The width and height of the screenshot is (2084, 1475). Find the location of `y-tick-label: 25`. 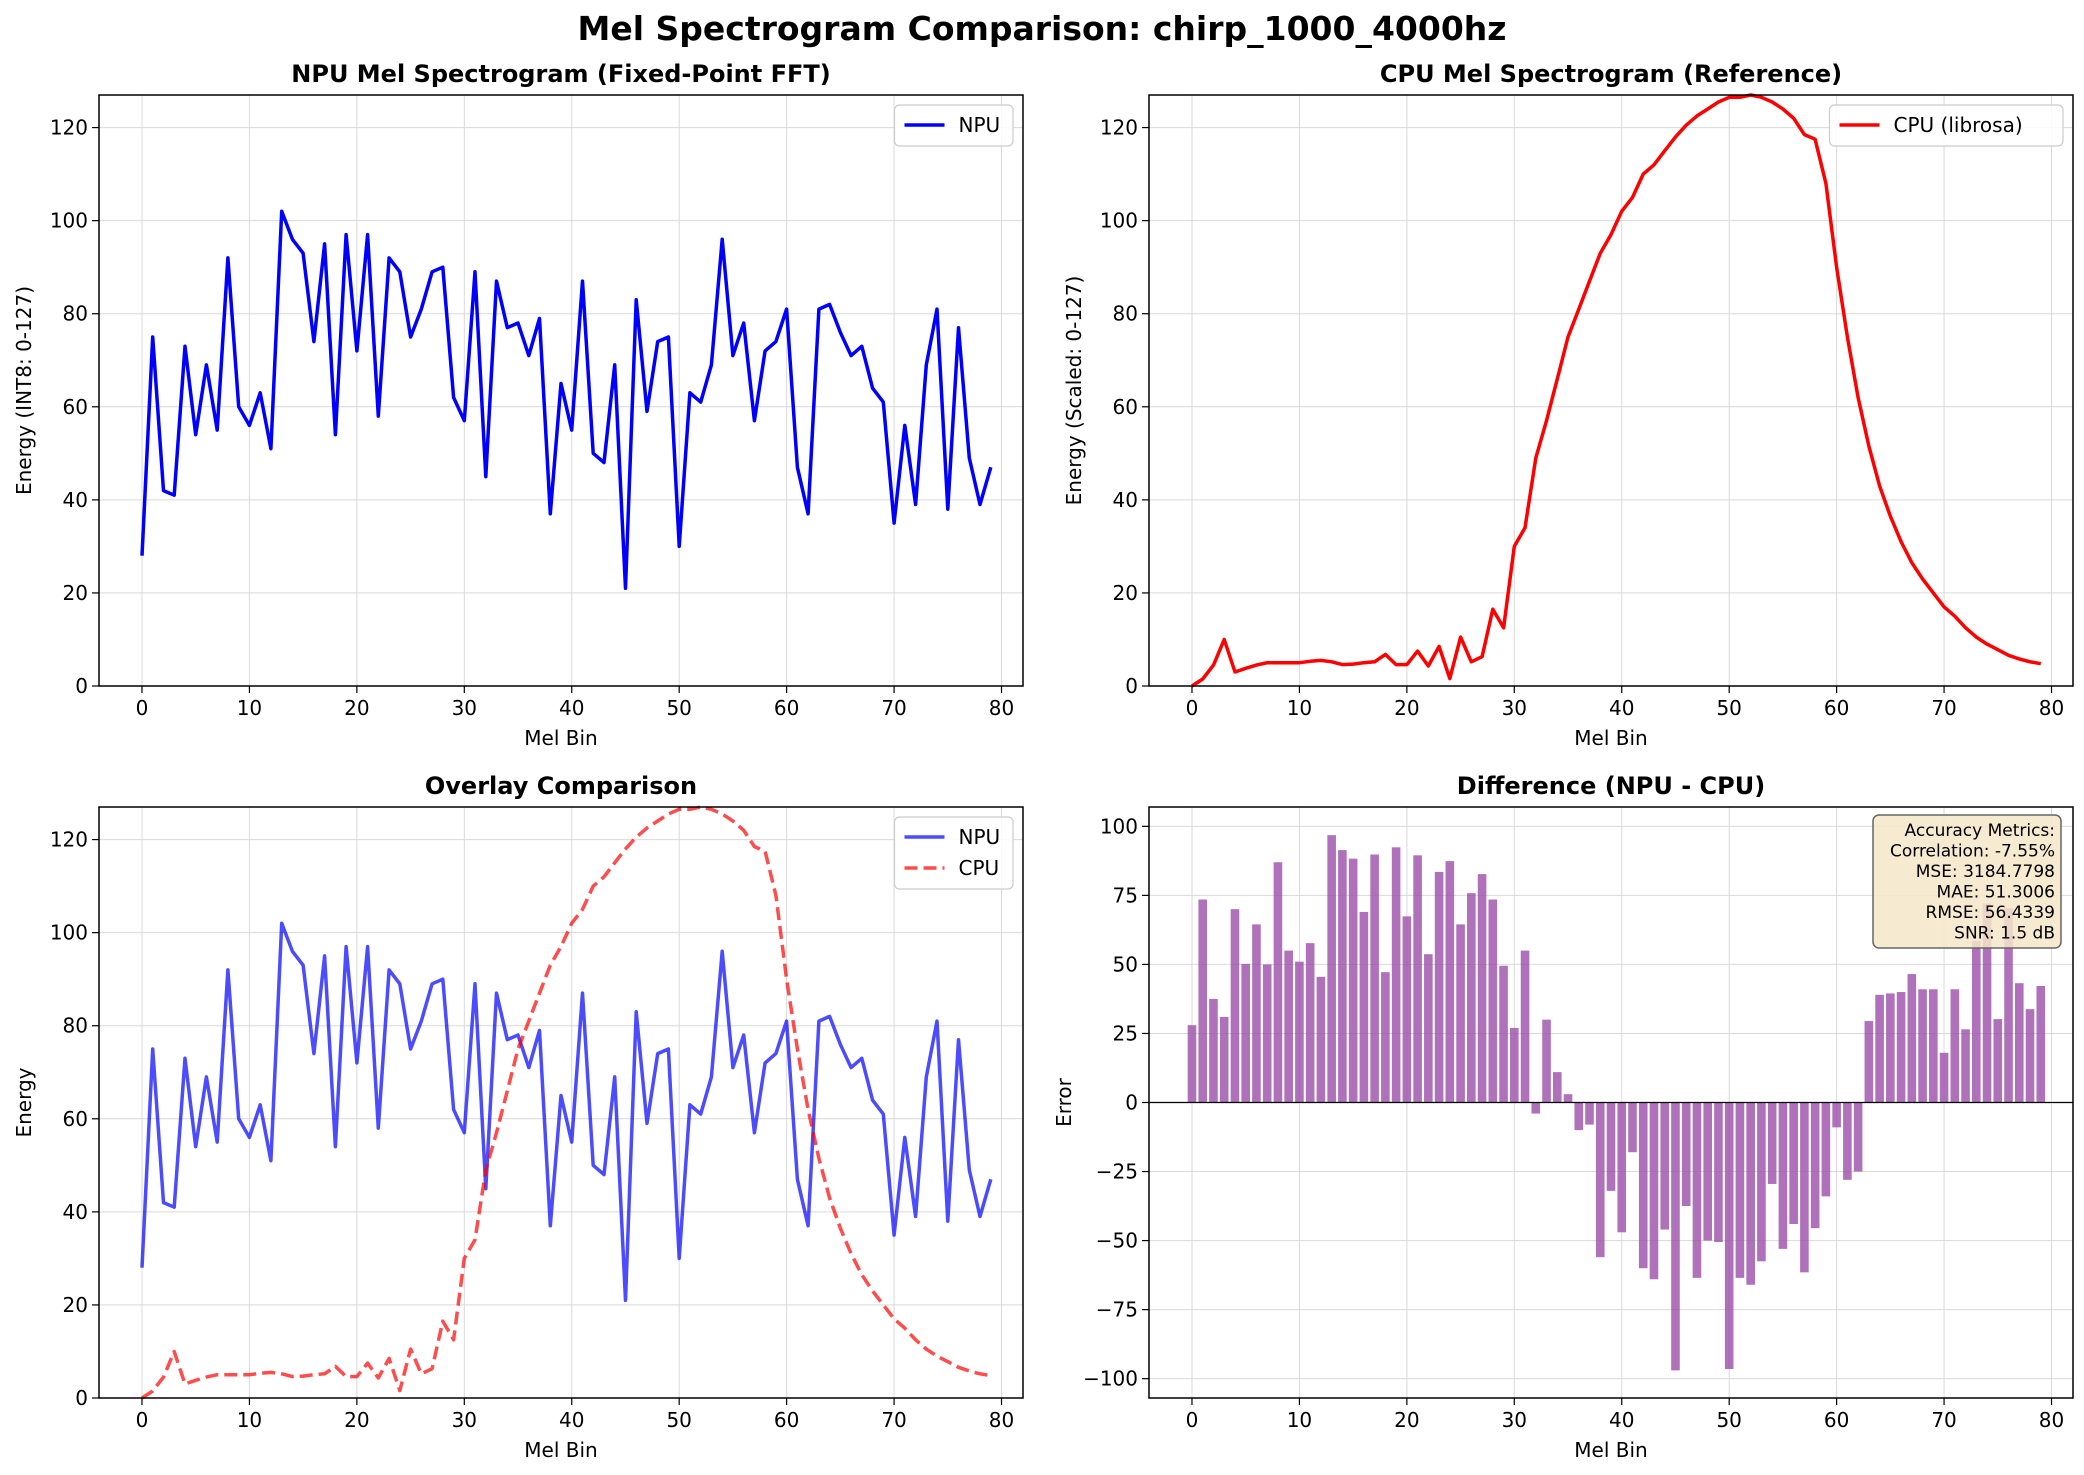

y-tick-label: 25 is located at coordinates (1125, 1033).